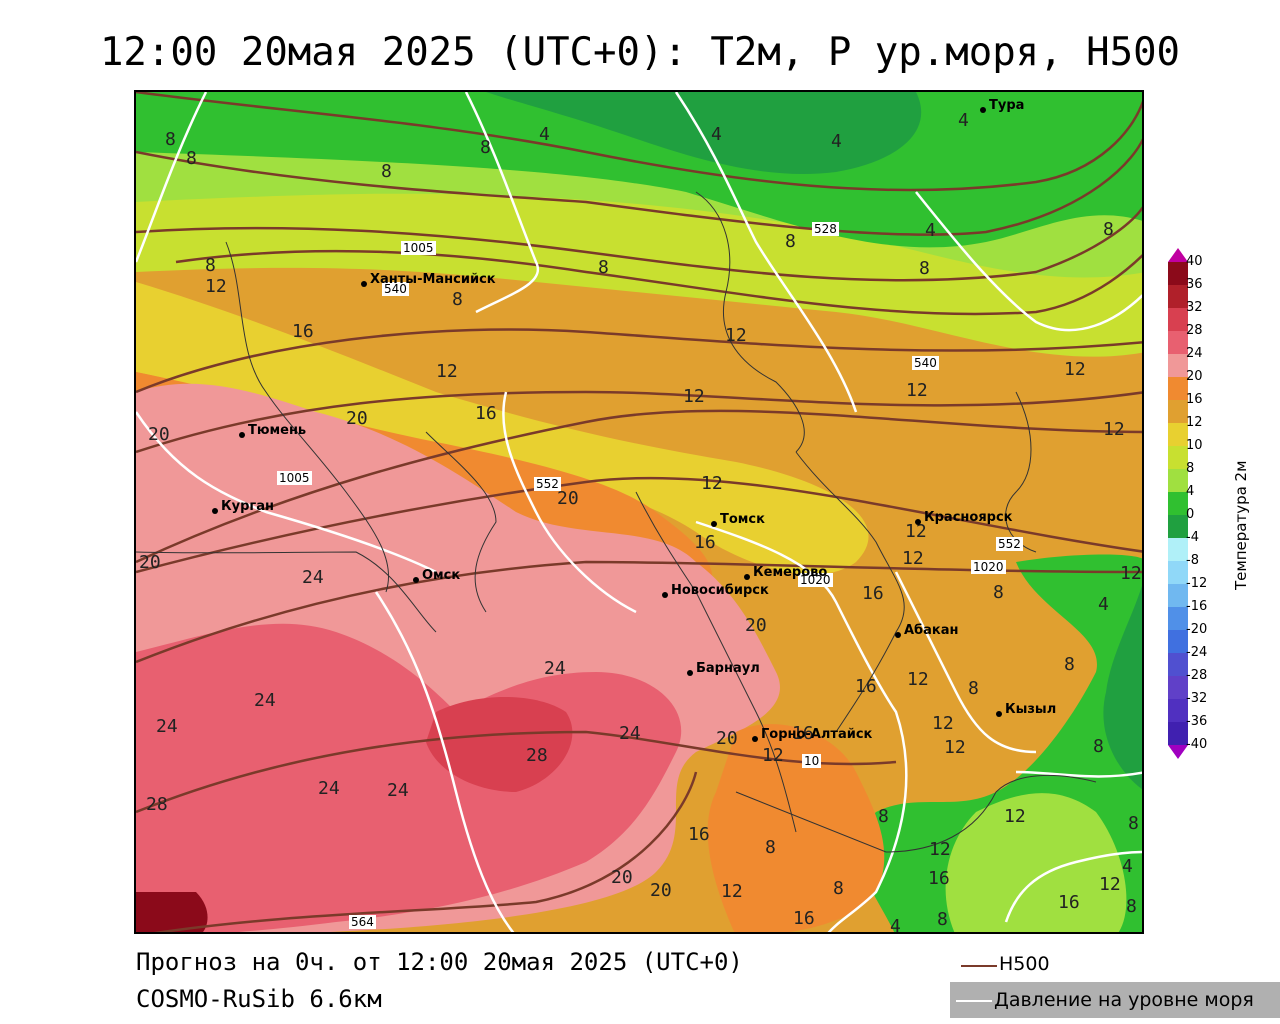 This screenshot has width=1280, height=1024. I want to click on colorbar-tick-label: -32, so click(1197, 698).